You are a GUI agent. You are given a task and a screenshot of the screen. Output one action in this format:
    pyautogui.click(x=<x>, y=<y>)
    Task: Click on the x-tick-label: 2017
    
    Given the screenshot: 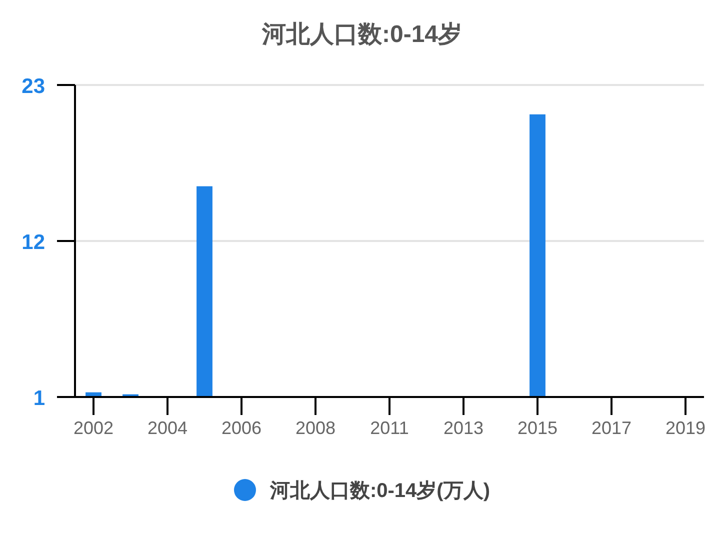 What is the action you would take?
    pyautogui.click(x=611, y=428)
    